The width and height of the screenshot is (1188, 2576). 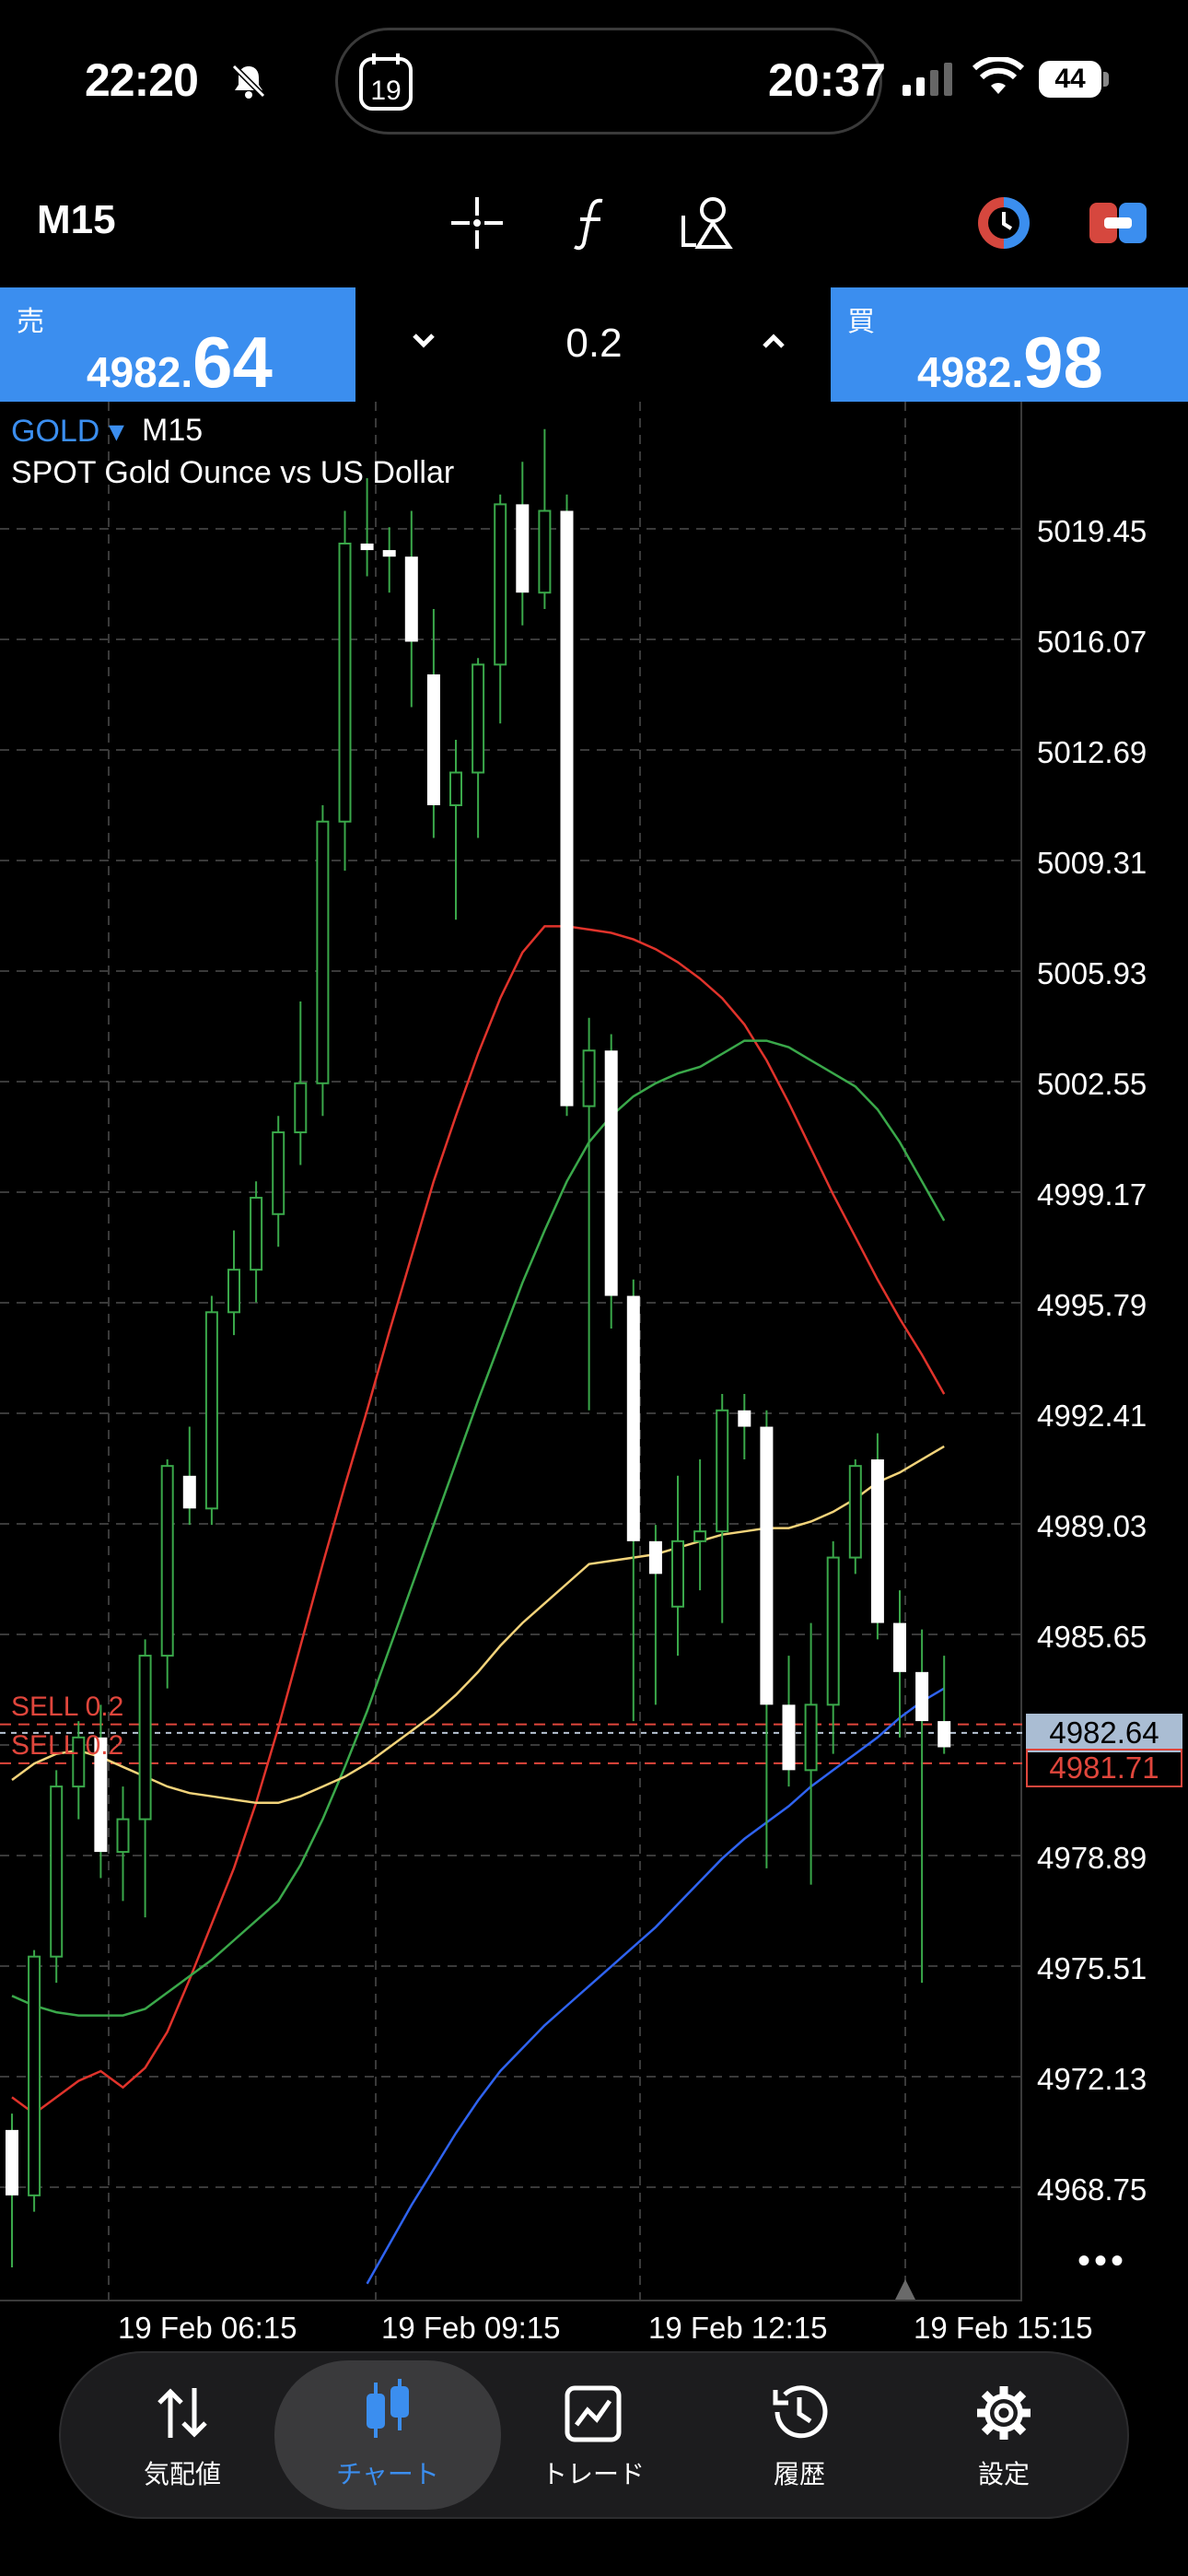 What do you see at coordinates (1070, 79) in the screenshot?
I see `battery-indicator: 44` at bounding box center [1070, 79].